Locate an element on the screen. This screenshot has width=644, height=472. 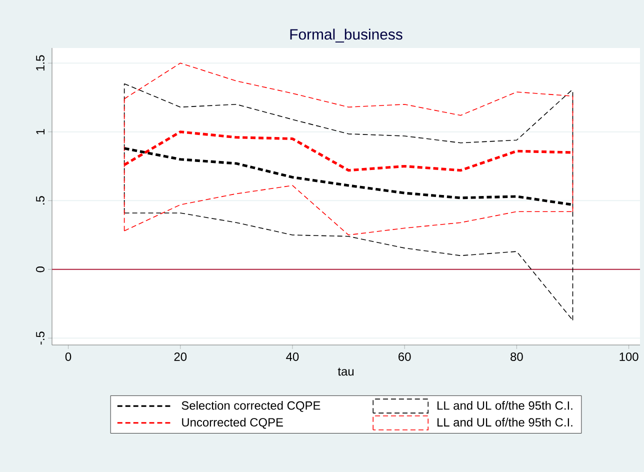
legend-label: Uncorrected CQPE is located at coordinates (232, 423).